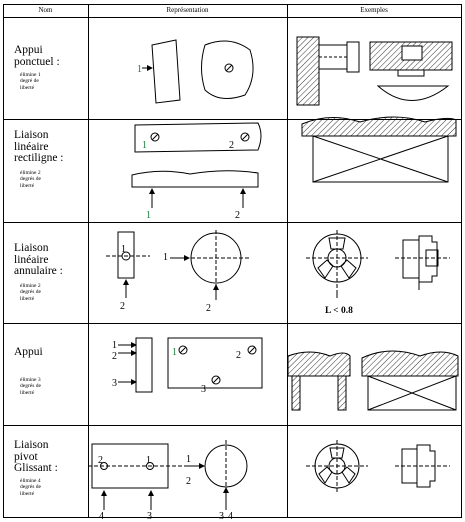 The width and height of the screenshot is (465, 522). I want to click on row-3-representation, so click(178, 265).